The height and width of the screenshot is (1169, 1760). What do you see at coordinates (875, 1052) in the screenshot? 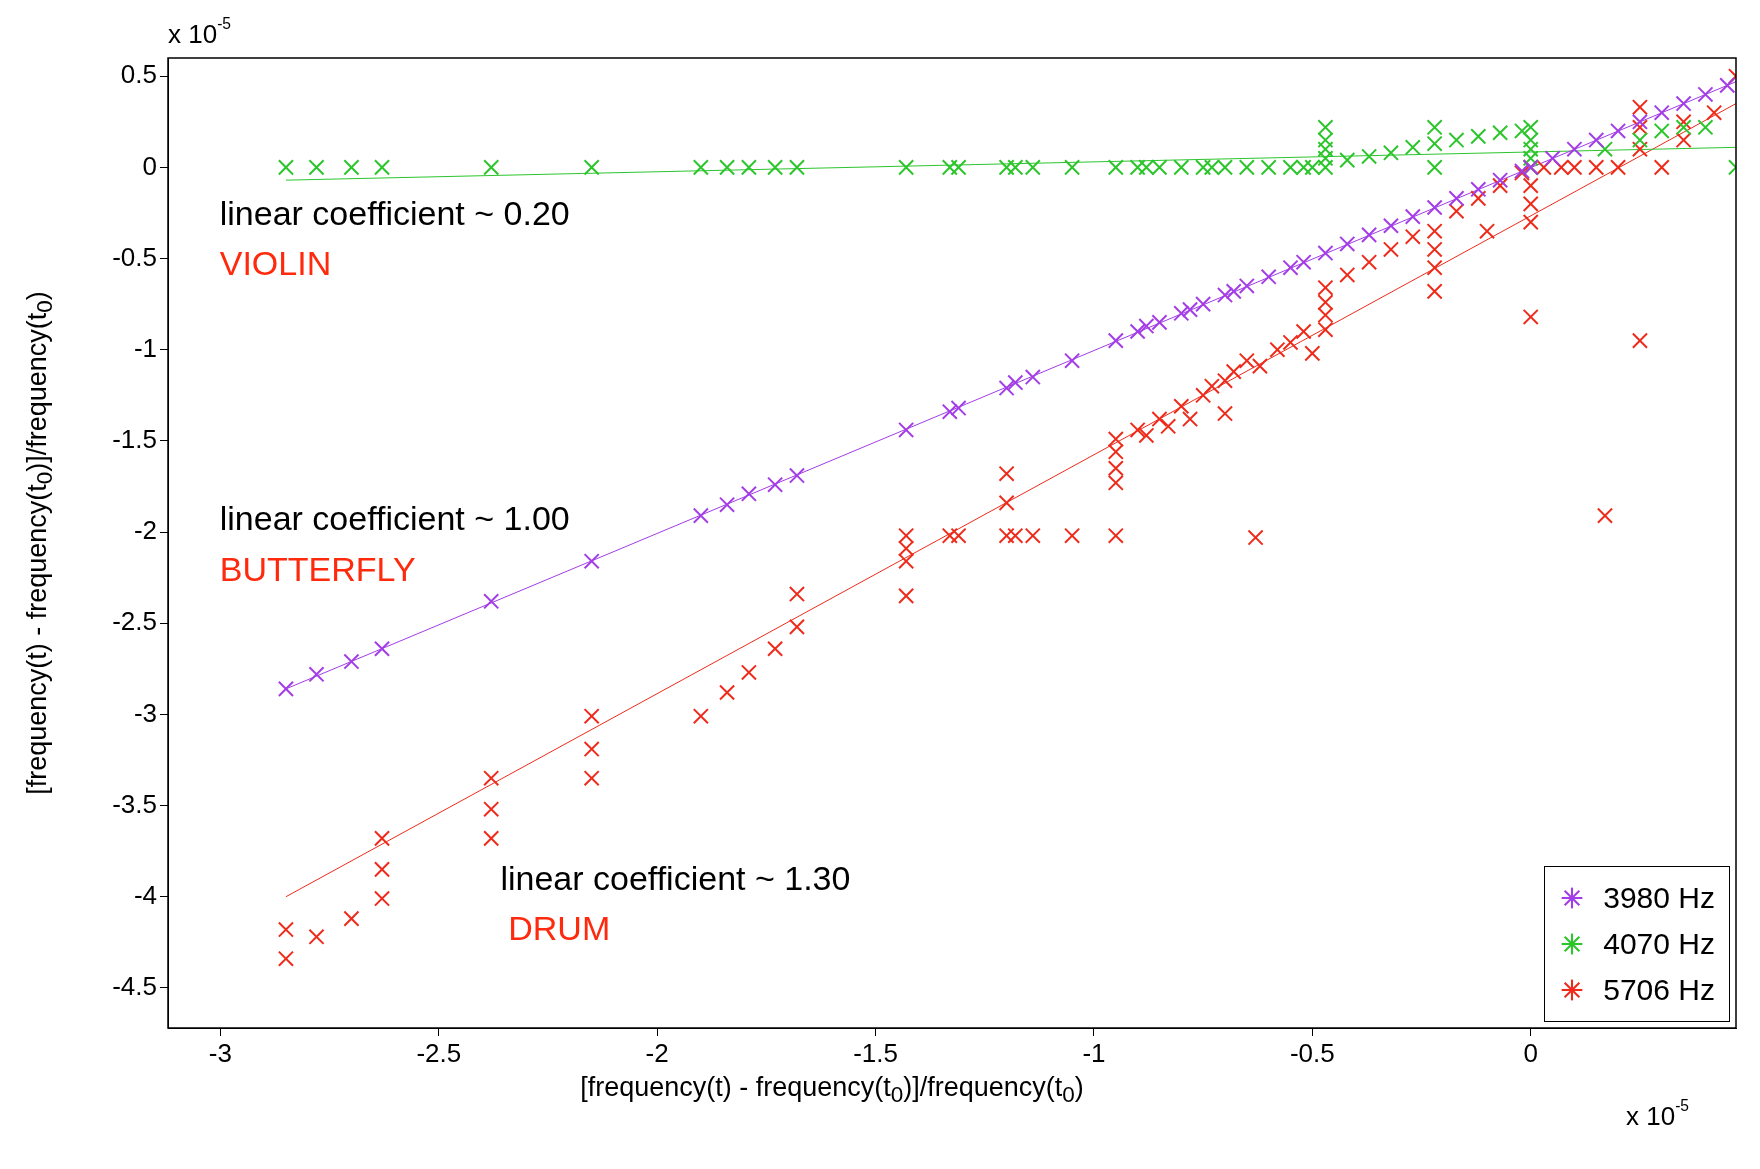
I see `x-tick-label: -1.5` at bounding box center [875, 1052].